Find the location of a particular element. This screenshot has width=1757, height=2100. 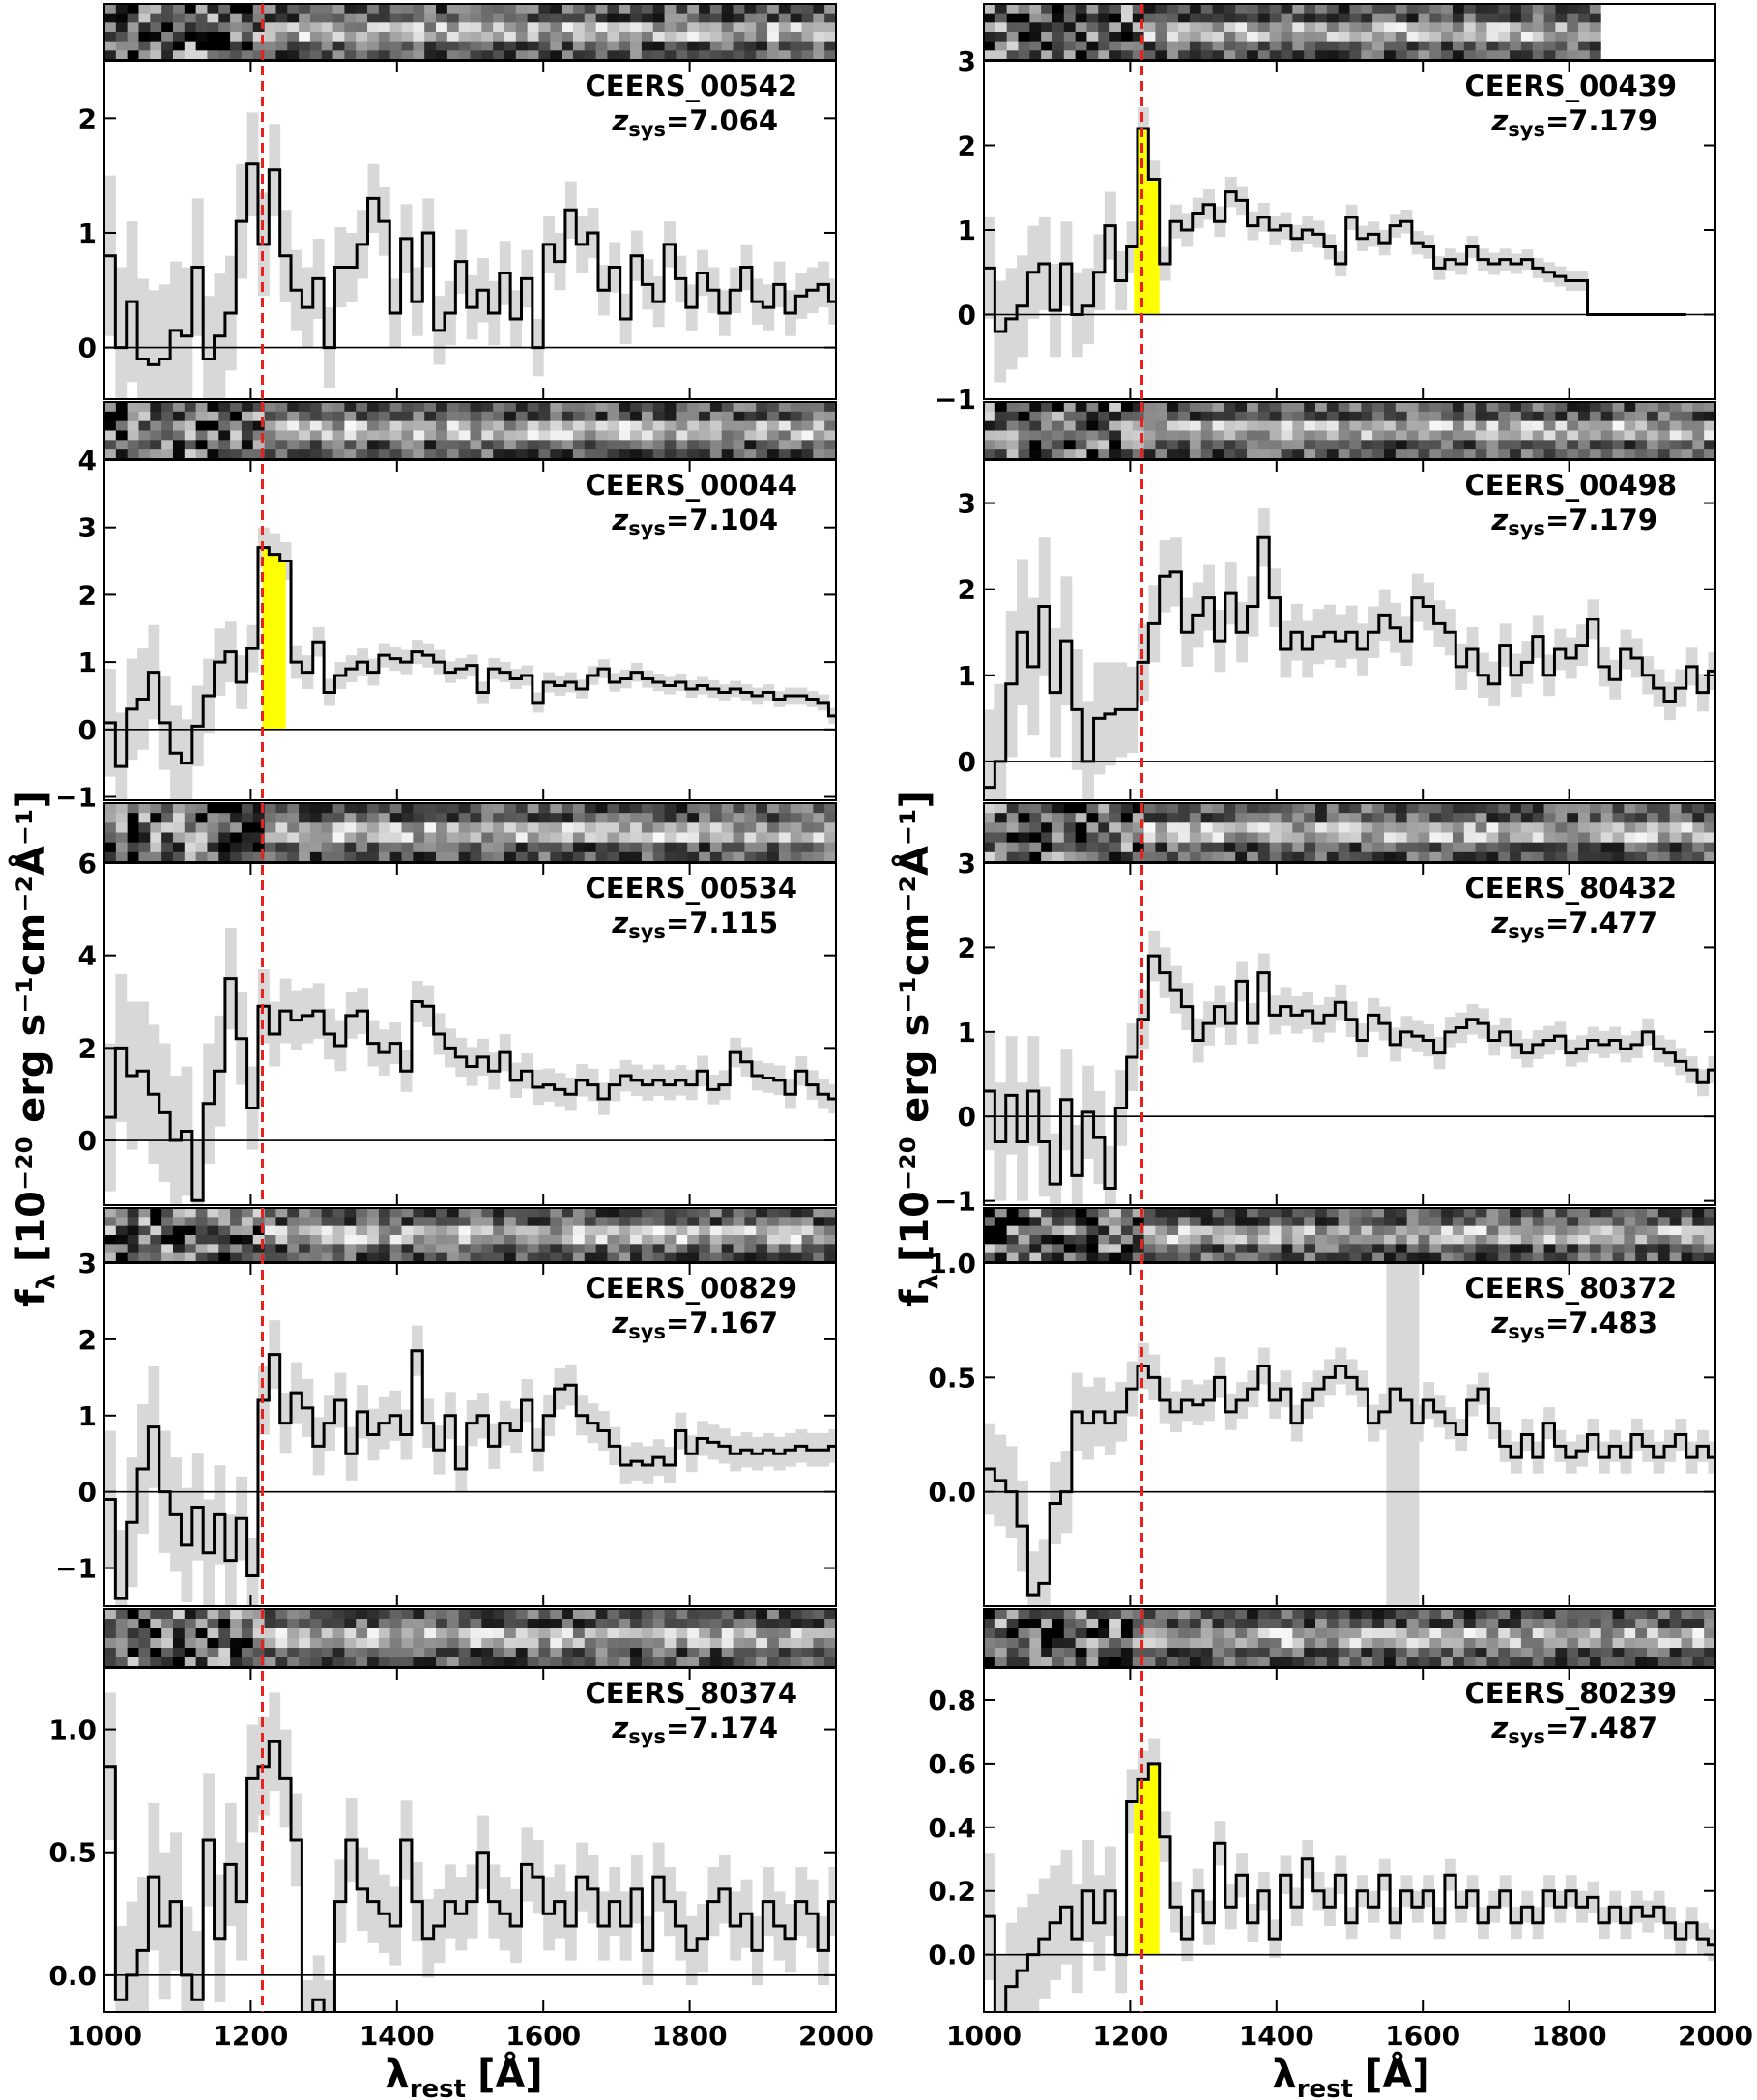

ytick-label: 0.6 is located at coordinates (952, 1764).